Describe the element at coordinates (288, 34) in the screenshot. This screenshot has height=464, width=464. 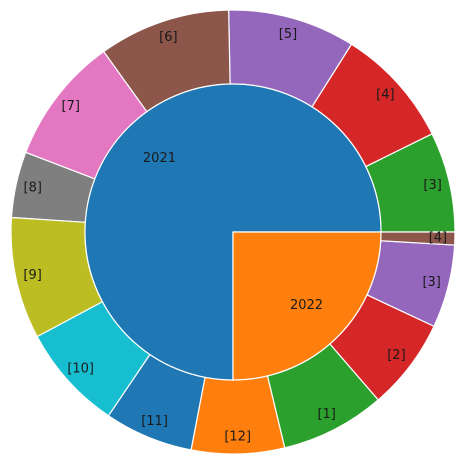
I see `outer-ring-label: [5]` at that location.